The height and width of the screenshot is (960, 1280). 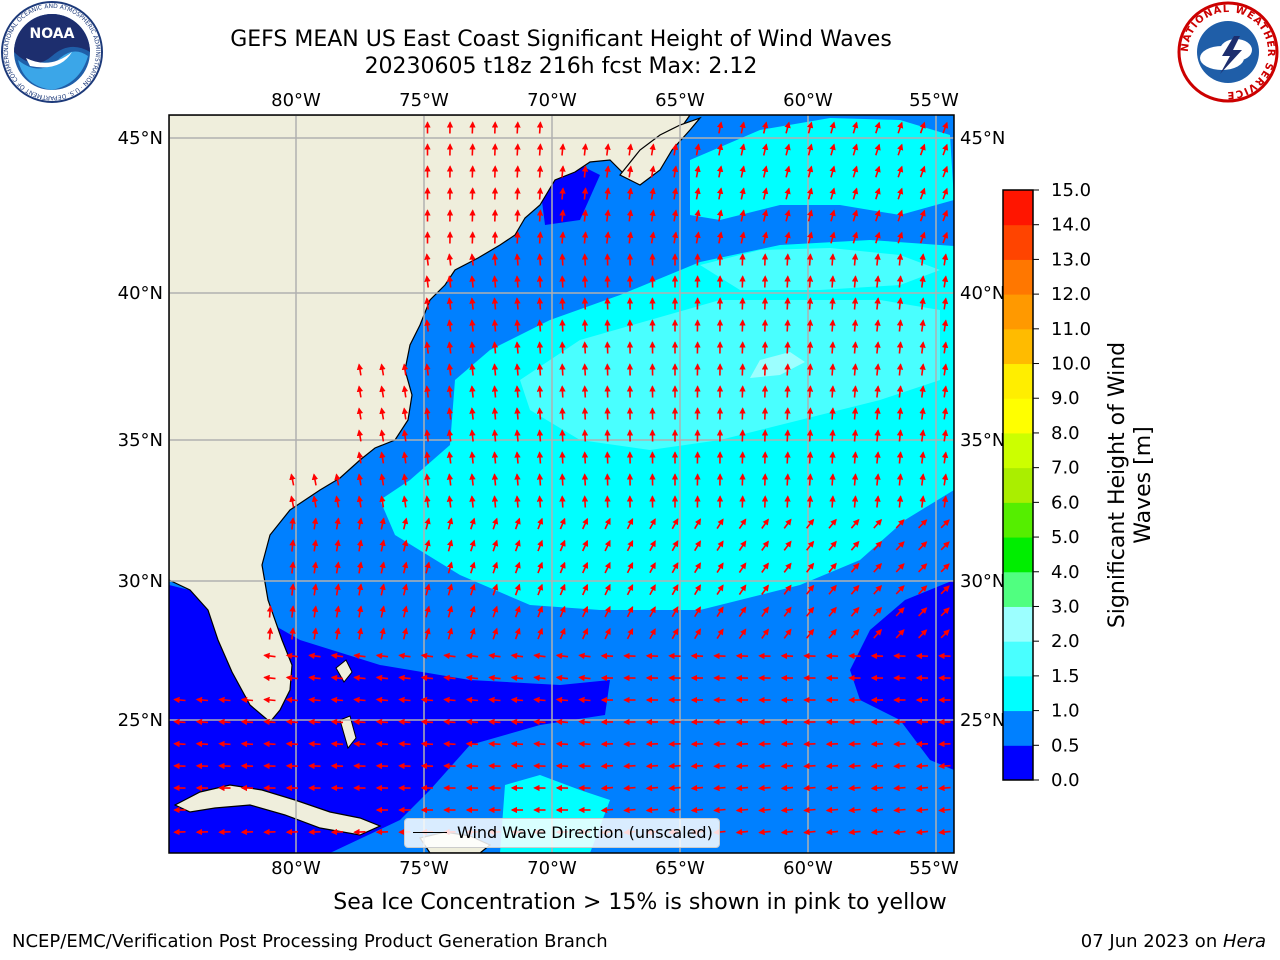 What do you see at coordinates (822, 169) in the screenshot?
I see `wave-band-mid-north` at bounding box center [822, 169].